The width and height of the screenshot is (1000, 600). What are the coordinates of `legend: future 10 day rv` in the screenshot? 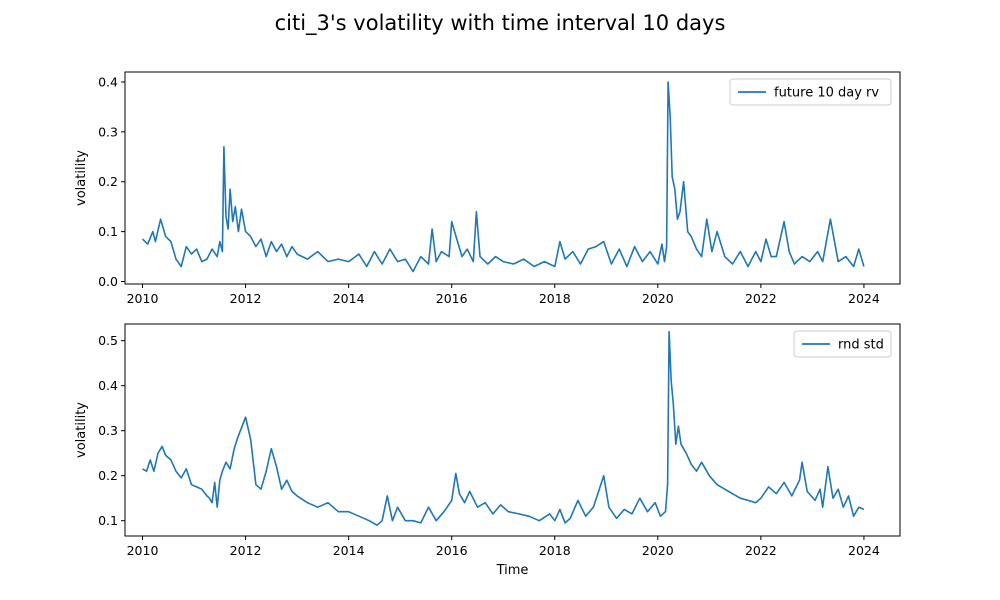 It's located at (810, 92).